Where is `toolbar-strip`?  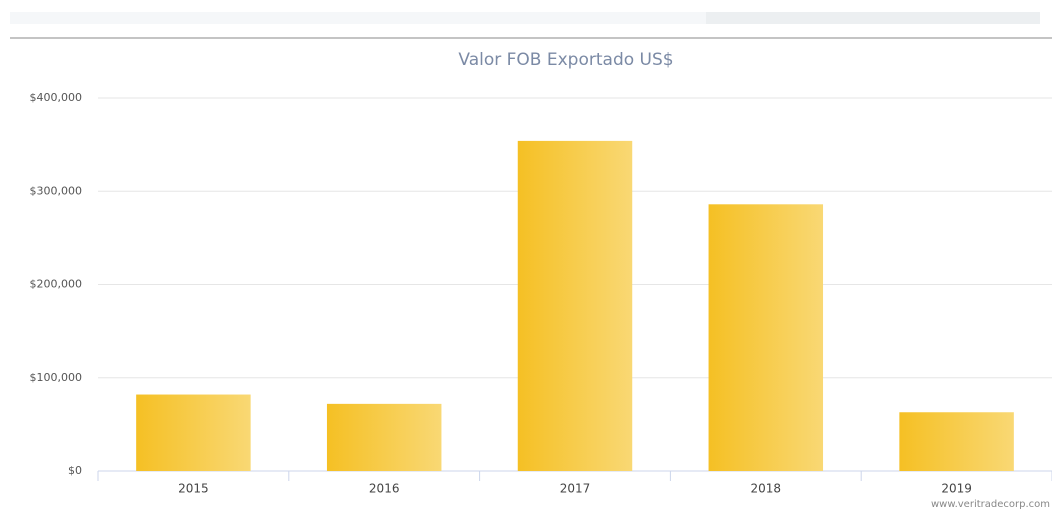
toolbar-strip is located at coordinates (358, 18).